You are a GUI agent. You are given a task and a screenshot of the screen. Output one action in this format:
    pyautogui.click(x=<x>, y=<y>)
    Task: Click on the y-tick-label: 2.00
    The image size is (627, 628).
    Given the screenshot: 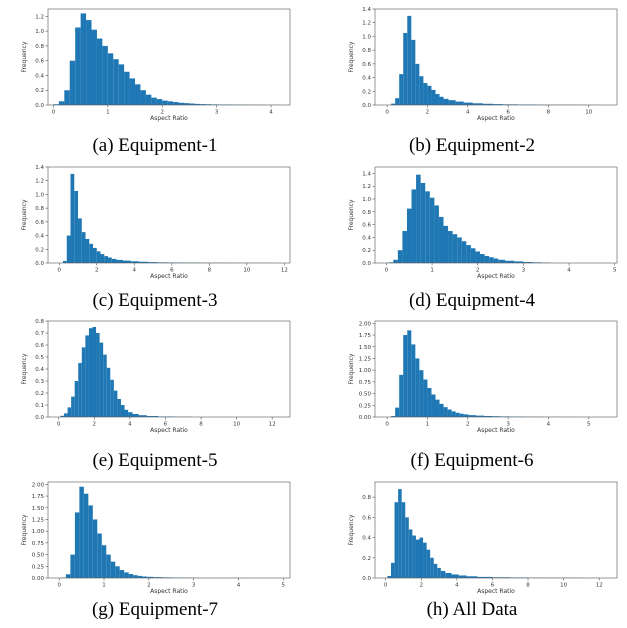 What is the action you would take?
    pyautogui.click(x=38, y=485)
    